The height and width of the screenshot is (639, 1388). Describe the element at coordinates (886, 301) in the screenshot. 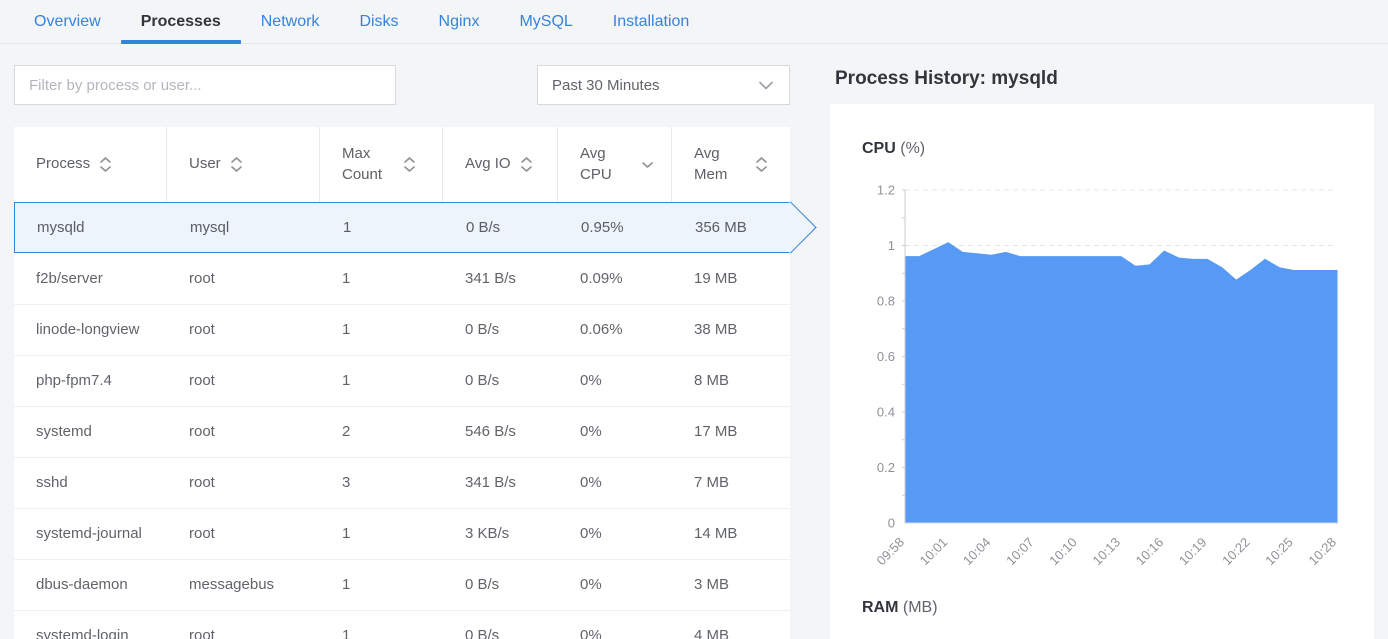

I see `svg-text: 0.8` at that location.